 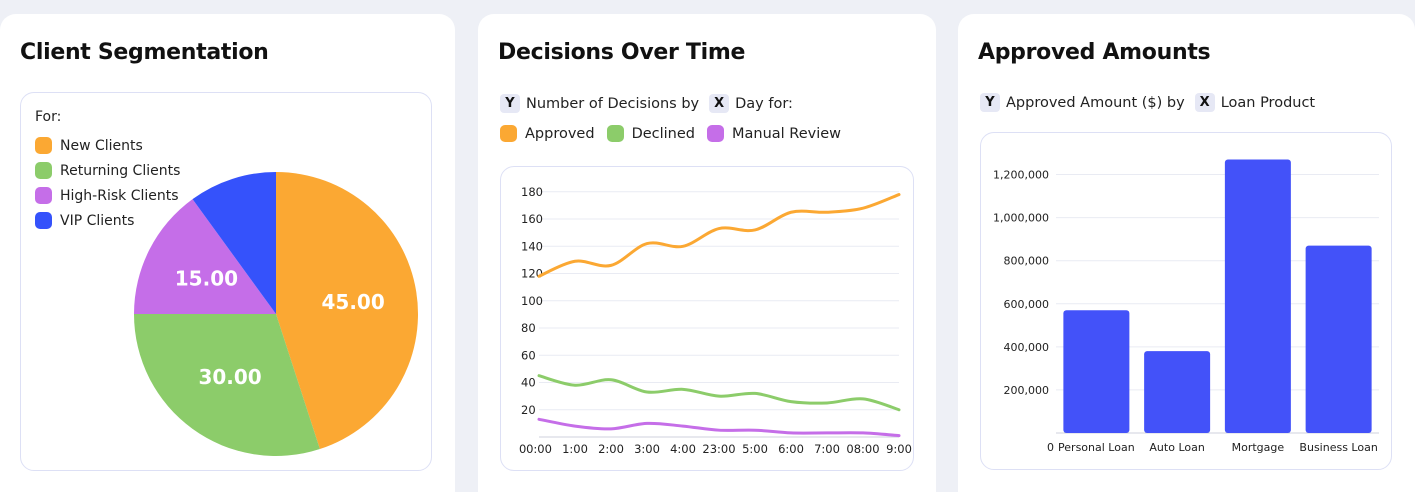 What do you see at coordinates (755, 449) in the screenshot?
I see `x-tick-label: 5:00` at bounding box center [755, 449].